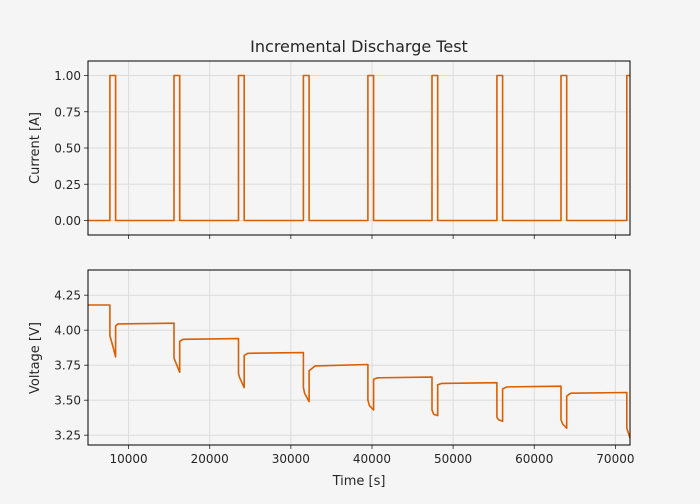 This screenshot has height=504, width=700. What do you see at coordinates (67, 221) in the screenshot?
I see `y-tick-label: 0.00` at bounding box center [67, 221].